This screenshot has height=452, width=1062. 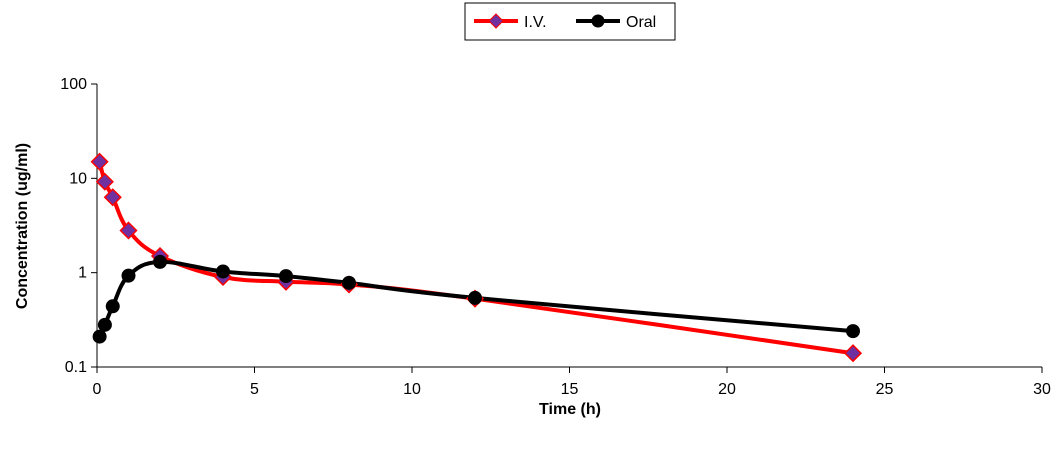 What do you see at coordinates (73, 84) in the screenshot?
I see `y-tick-label: 100` at bounding box center [73, 84].